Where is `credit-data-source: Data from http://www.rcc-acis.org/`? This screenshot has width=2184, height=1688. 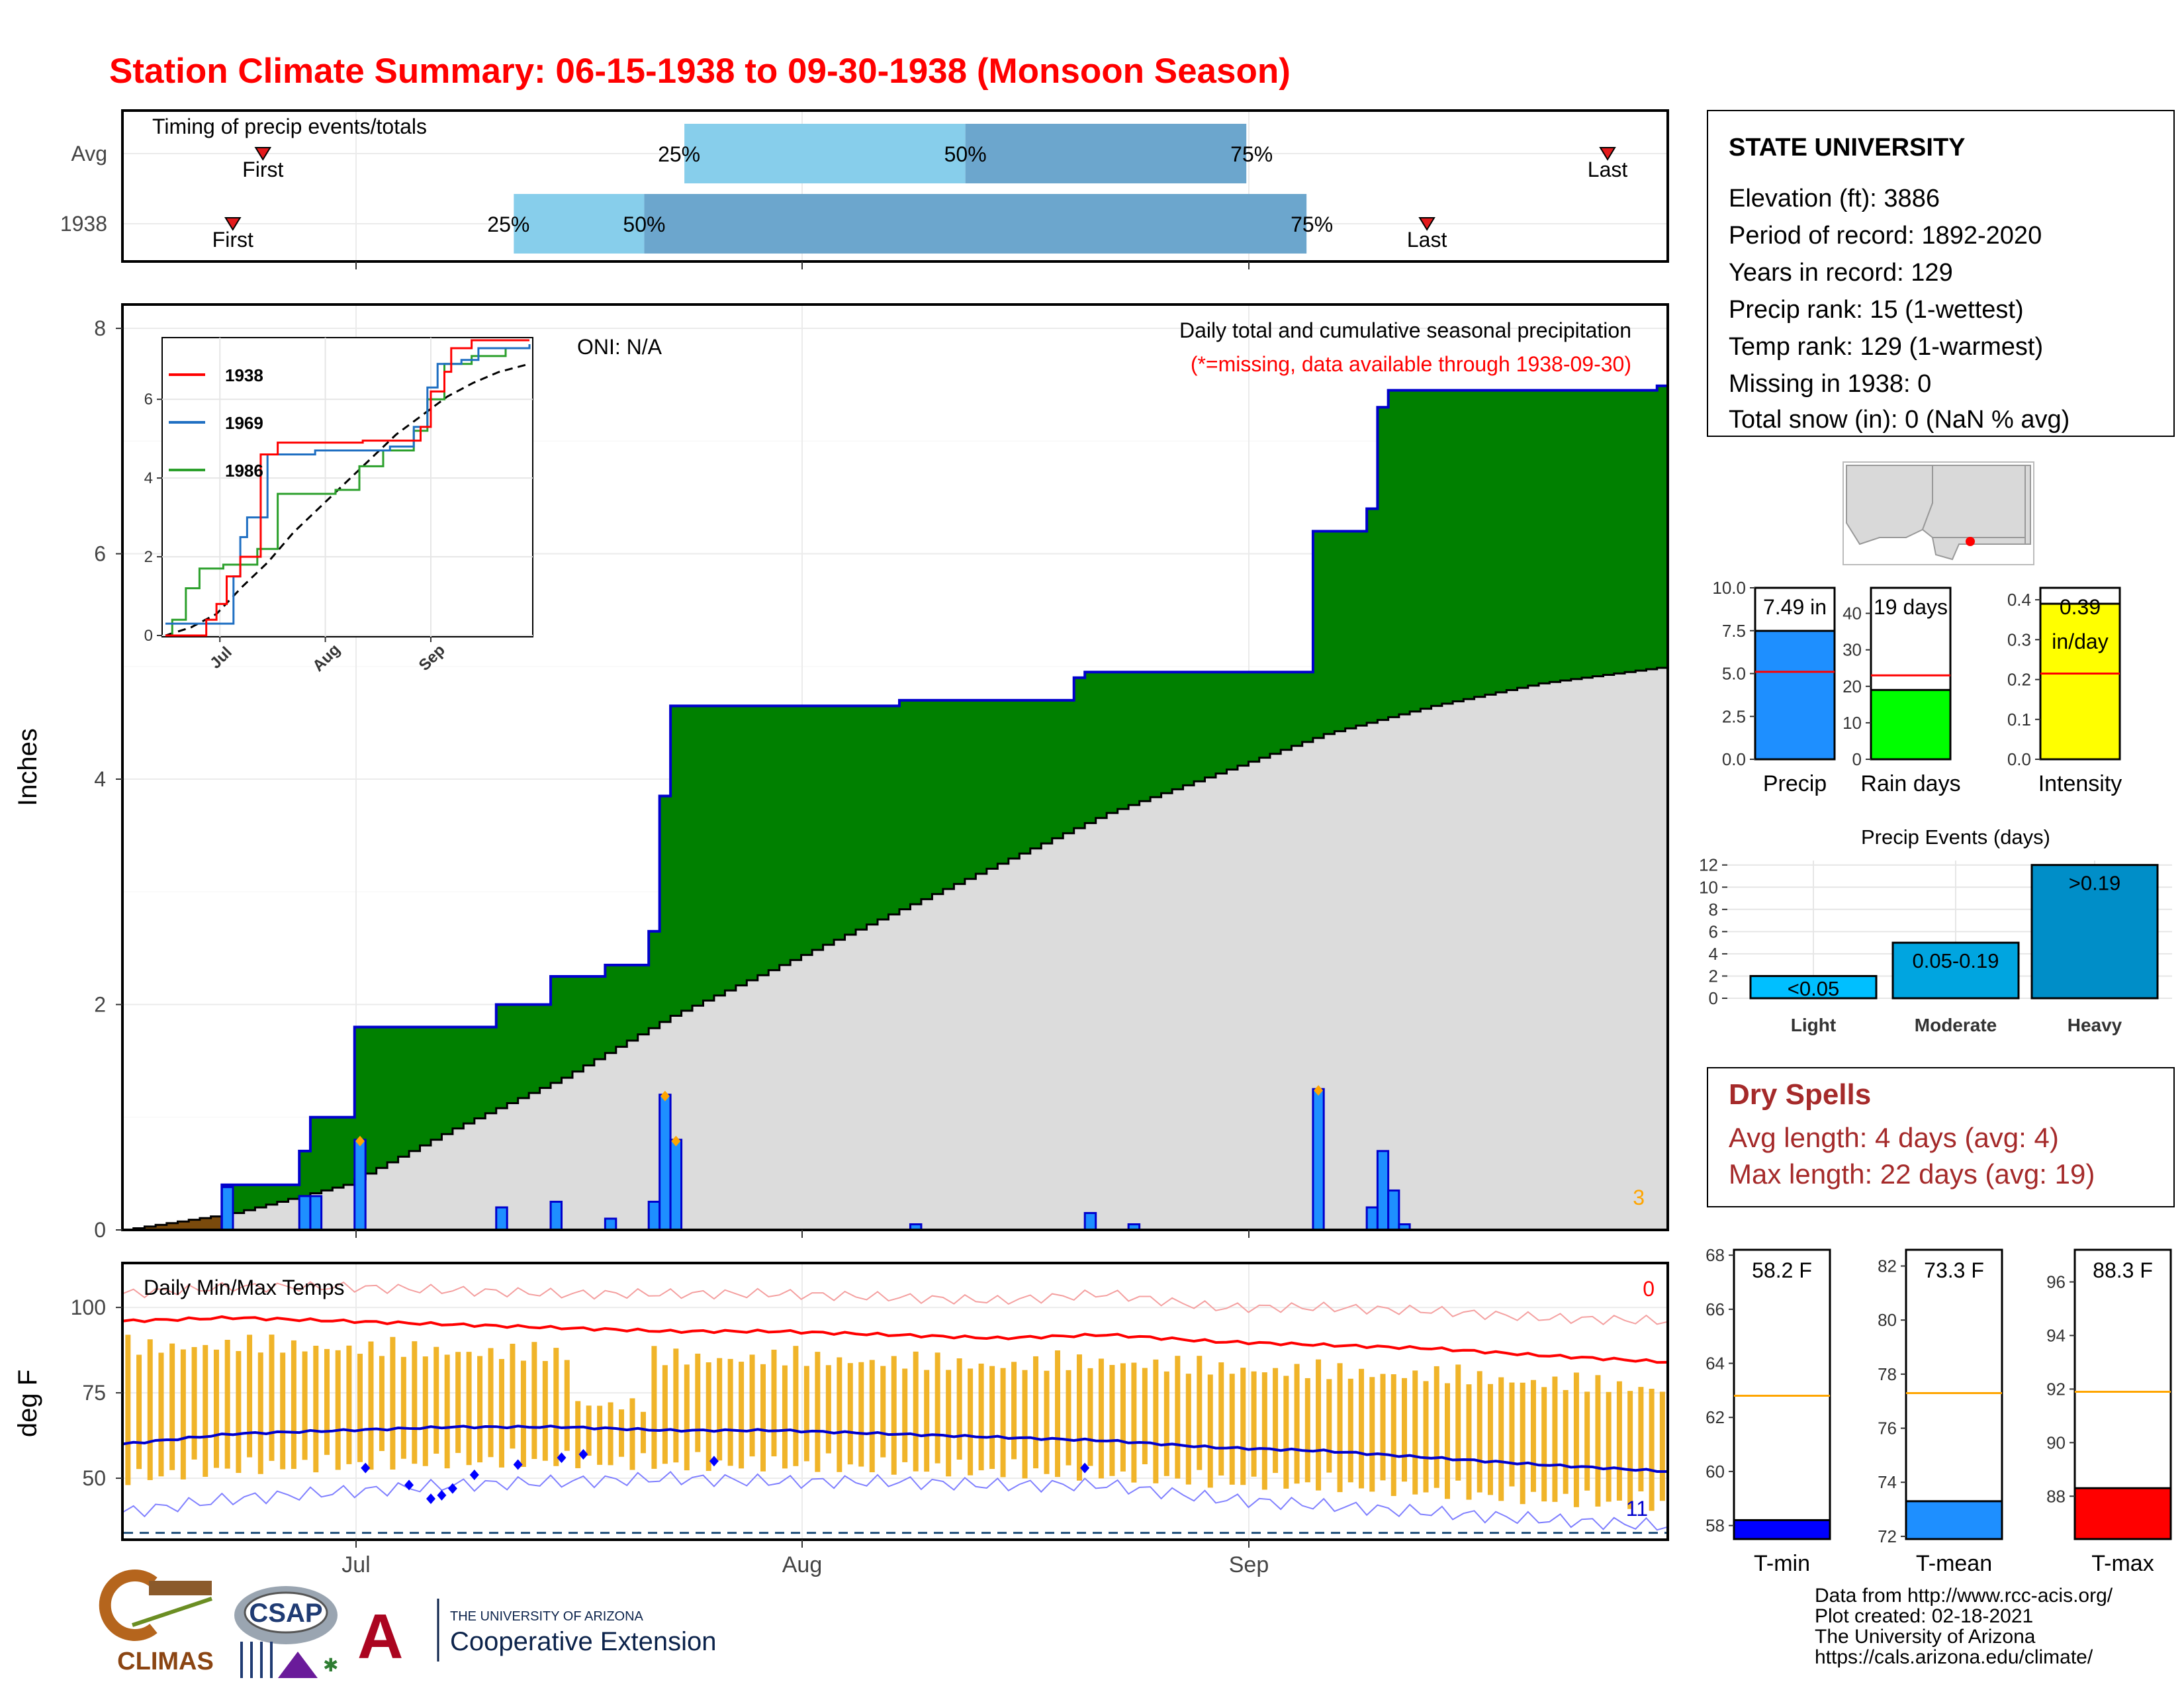 credit-data-source: Data from http://www.rcc-acis.org/ is located at coordinates (1964, 1596).